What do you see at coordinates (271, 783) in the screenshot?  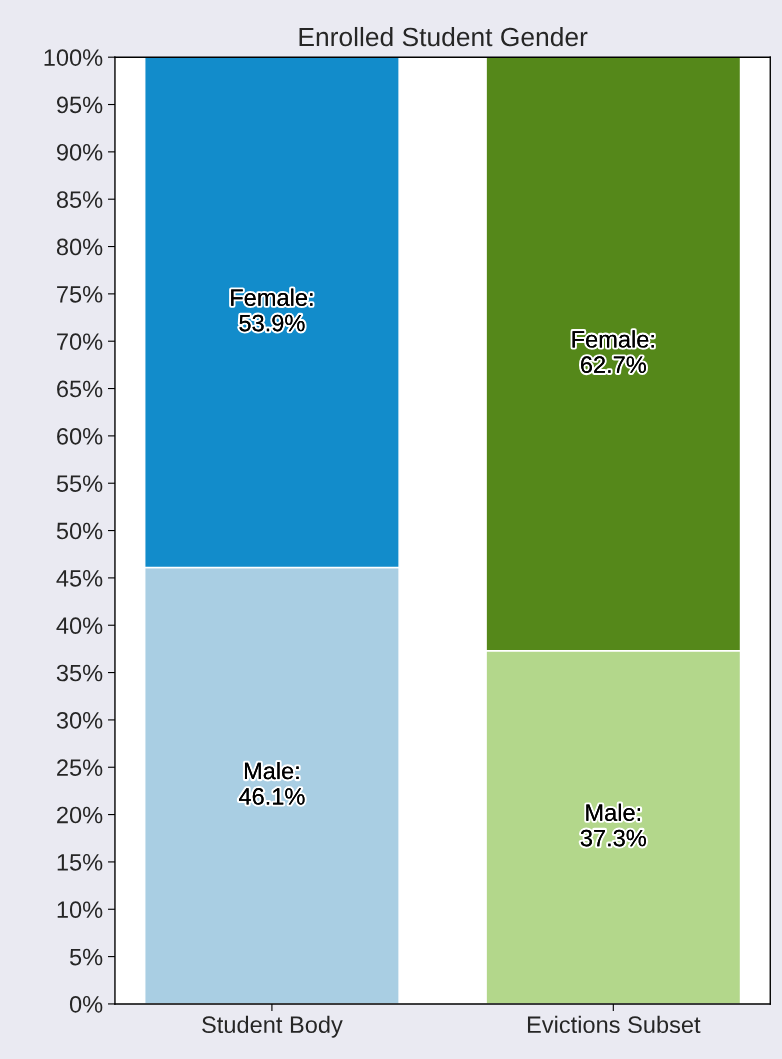 I see `data-label: Male: 46.1%` at bounding box center [271, 783].